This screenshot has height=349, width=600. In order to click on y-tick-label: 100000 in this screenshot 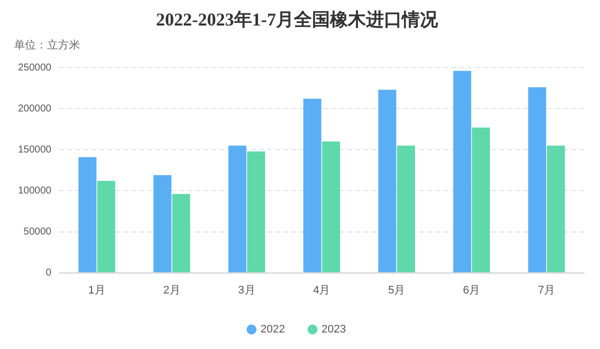, I will do `click(35, 190)`.